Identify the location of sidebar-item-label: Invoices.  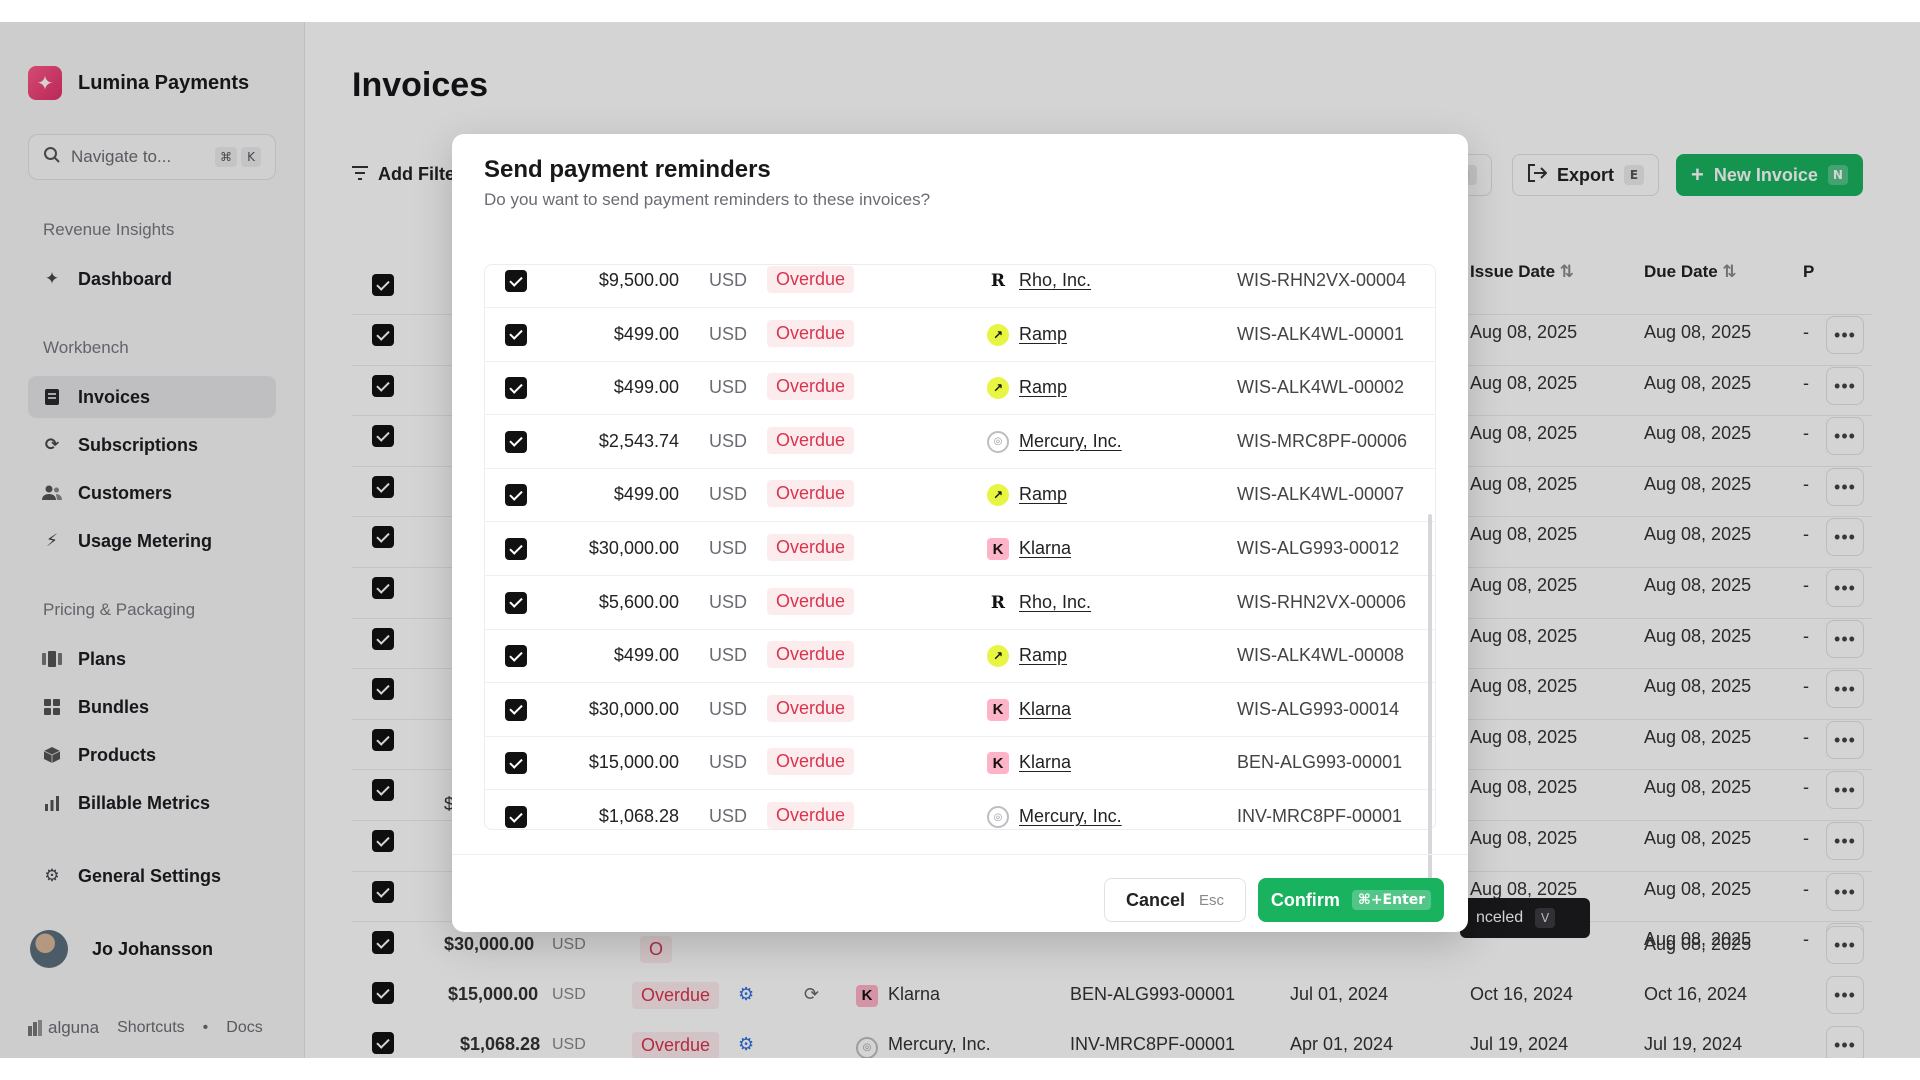
(114, 396).